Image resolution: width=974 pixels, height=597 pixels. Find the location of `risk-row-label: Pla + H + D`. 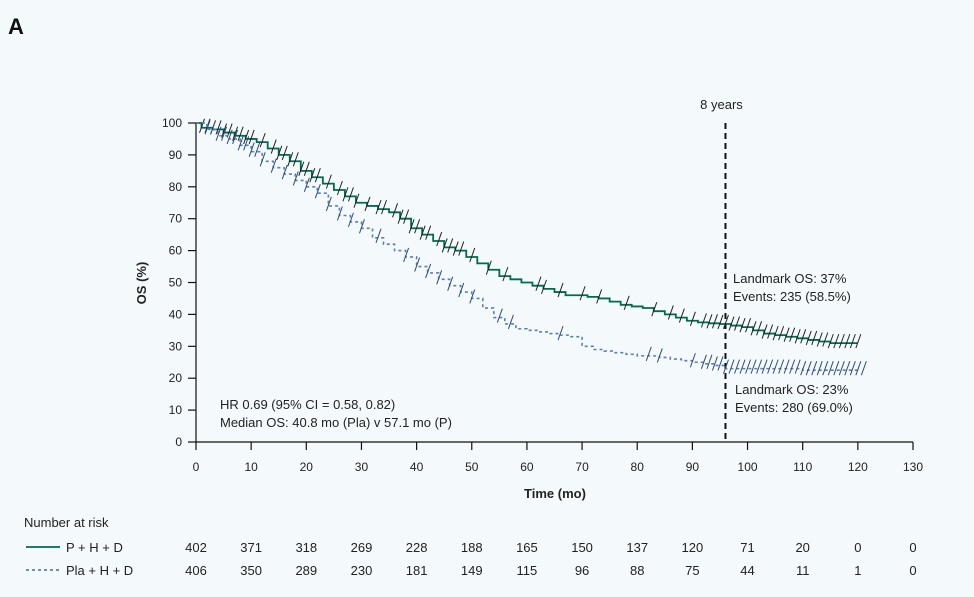

risk-row-label: Pla + H + D is located at coordinates (99, 570).